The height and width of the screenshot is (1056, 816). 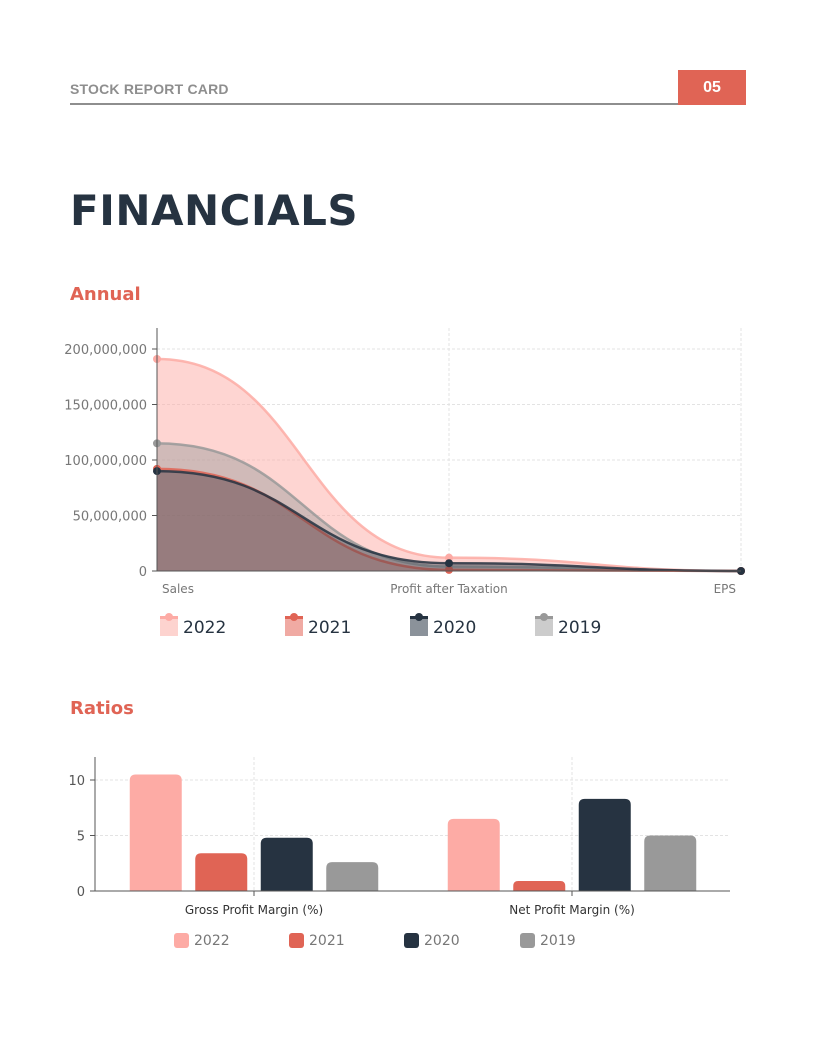 What do you see at coordinates (102, 708) in the screenshot?
I see `ratios-section-title: Ratios` at bounding box center [102, 708].